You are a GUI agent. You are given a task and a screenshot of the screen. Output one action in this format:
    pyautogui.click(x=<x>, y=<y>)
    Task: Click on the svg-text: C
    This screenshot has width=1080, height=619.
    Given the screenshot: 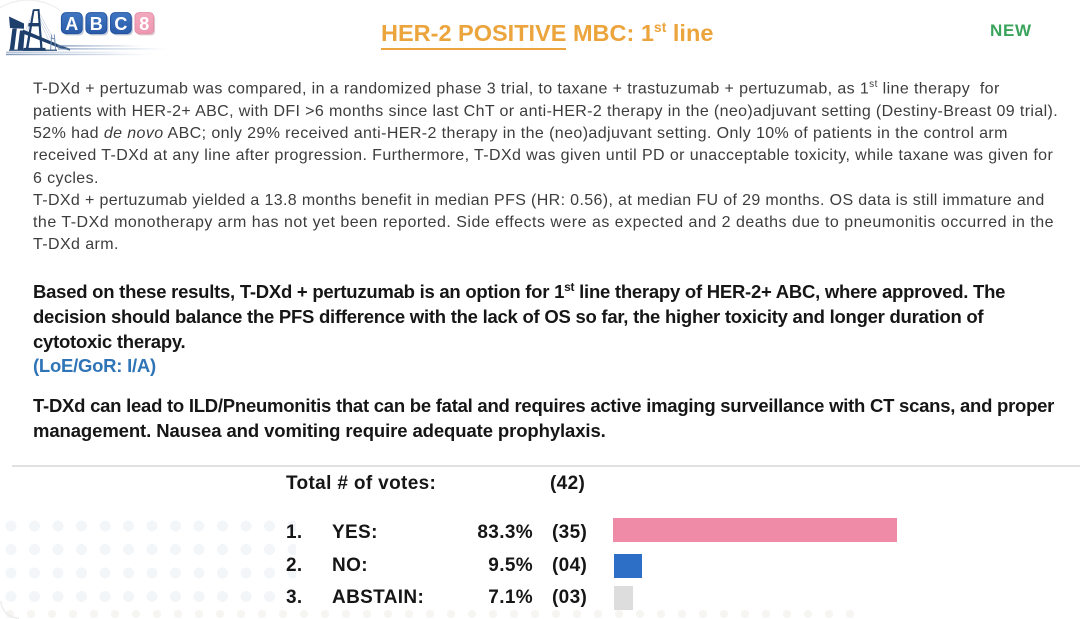 What is the action you would take?
    pyautogui.click(x=120, y=24)
    